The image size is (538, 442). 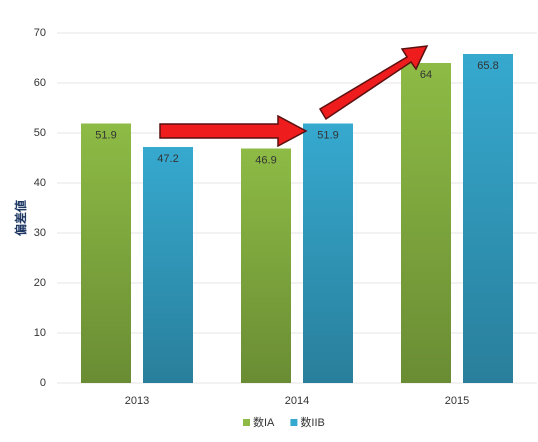 I want to click on y-tick-label: 0, so click(x=43, y=383).